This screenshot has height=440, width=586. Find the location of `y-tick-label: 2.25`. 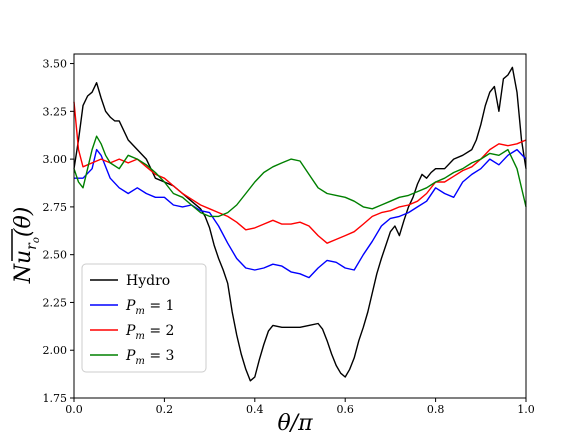

y-tick-label: 2.25 is located at coordinates (55, 302).